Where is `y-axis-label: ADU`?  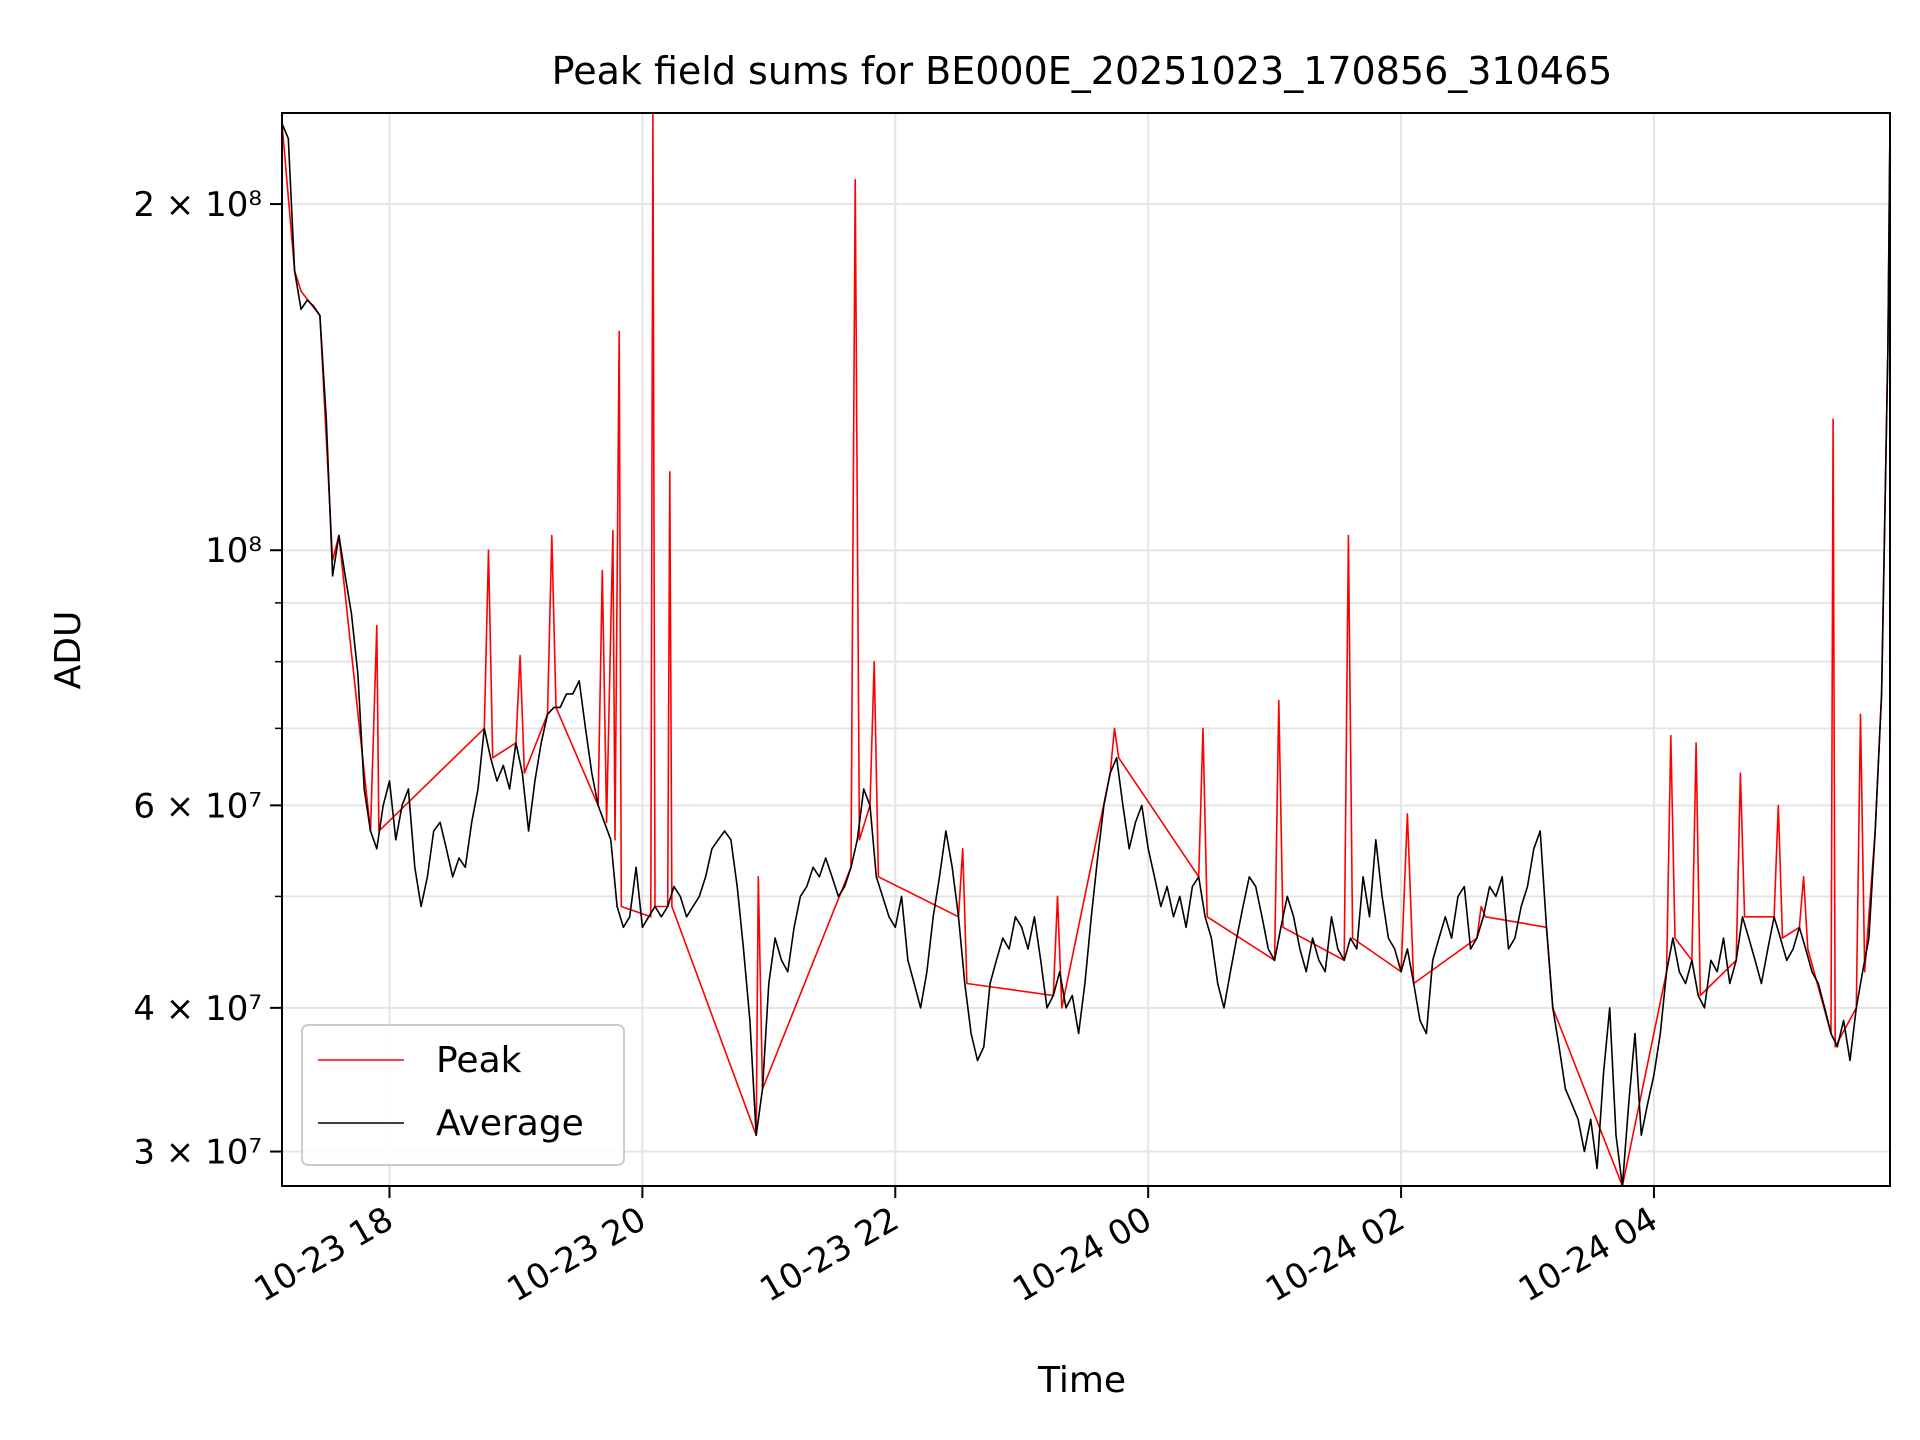 y-axis-label: ADU is located at coordinates (68, 650).